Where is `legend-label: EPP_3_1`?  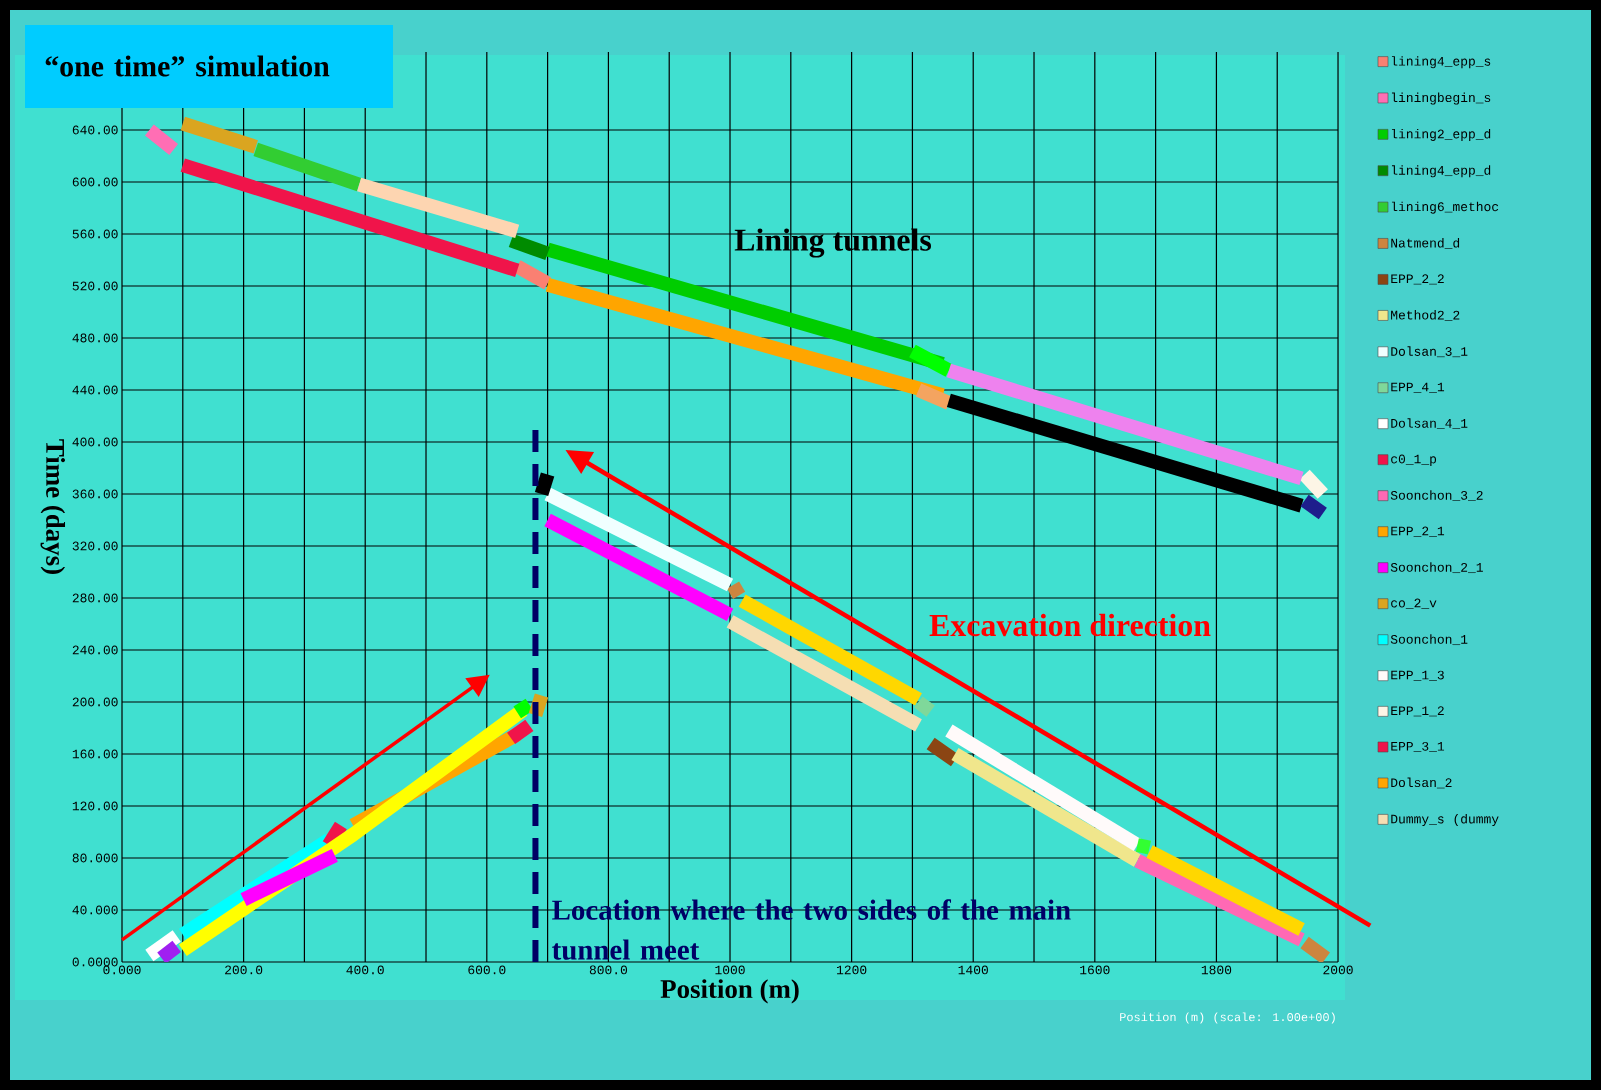
legend-label: EPP_3_1 is located at coordinates (1418, 746).